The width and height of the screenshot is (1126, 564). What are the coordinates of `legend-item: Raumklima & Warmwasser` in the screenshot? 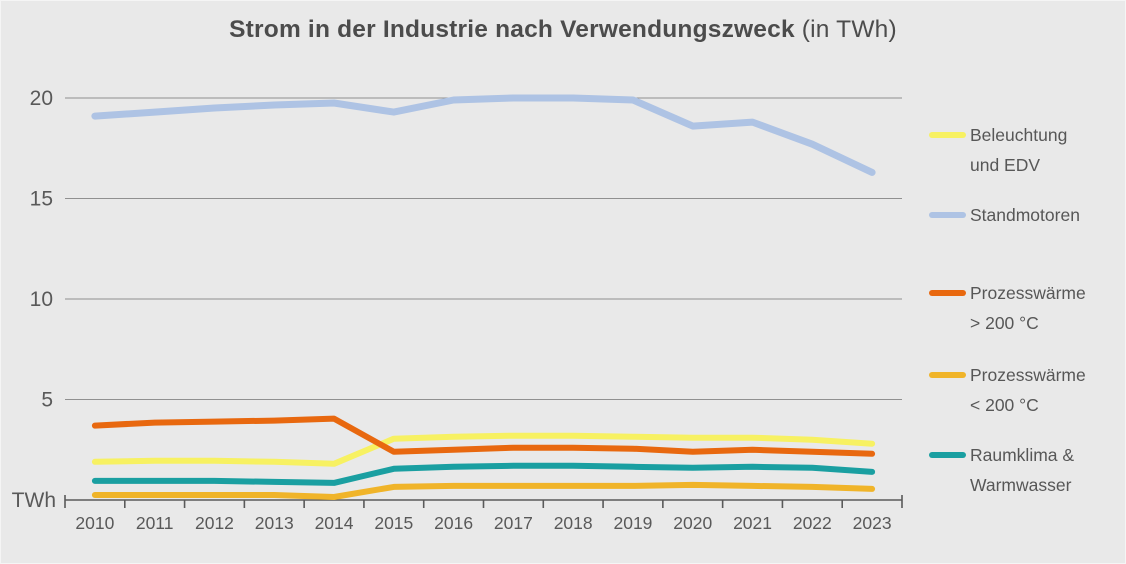 It's located at (1024, 470).